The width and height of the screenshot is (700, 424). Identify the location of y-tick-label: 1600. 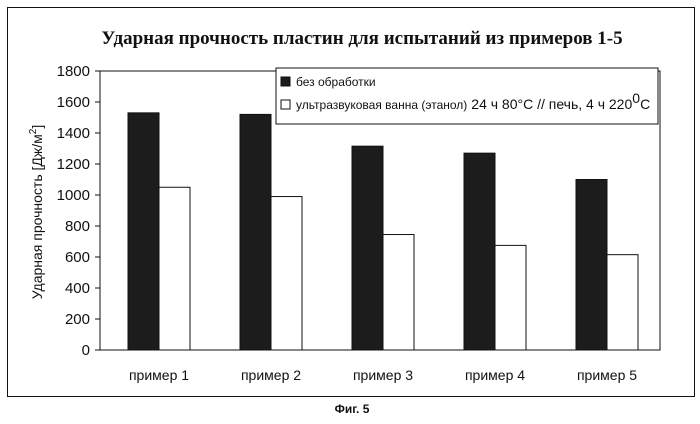
(73, 102).